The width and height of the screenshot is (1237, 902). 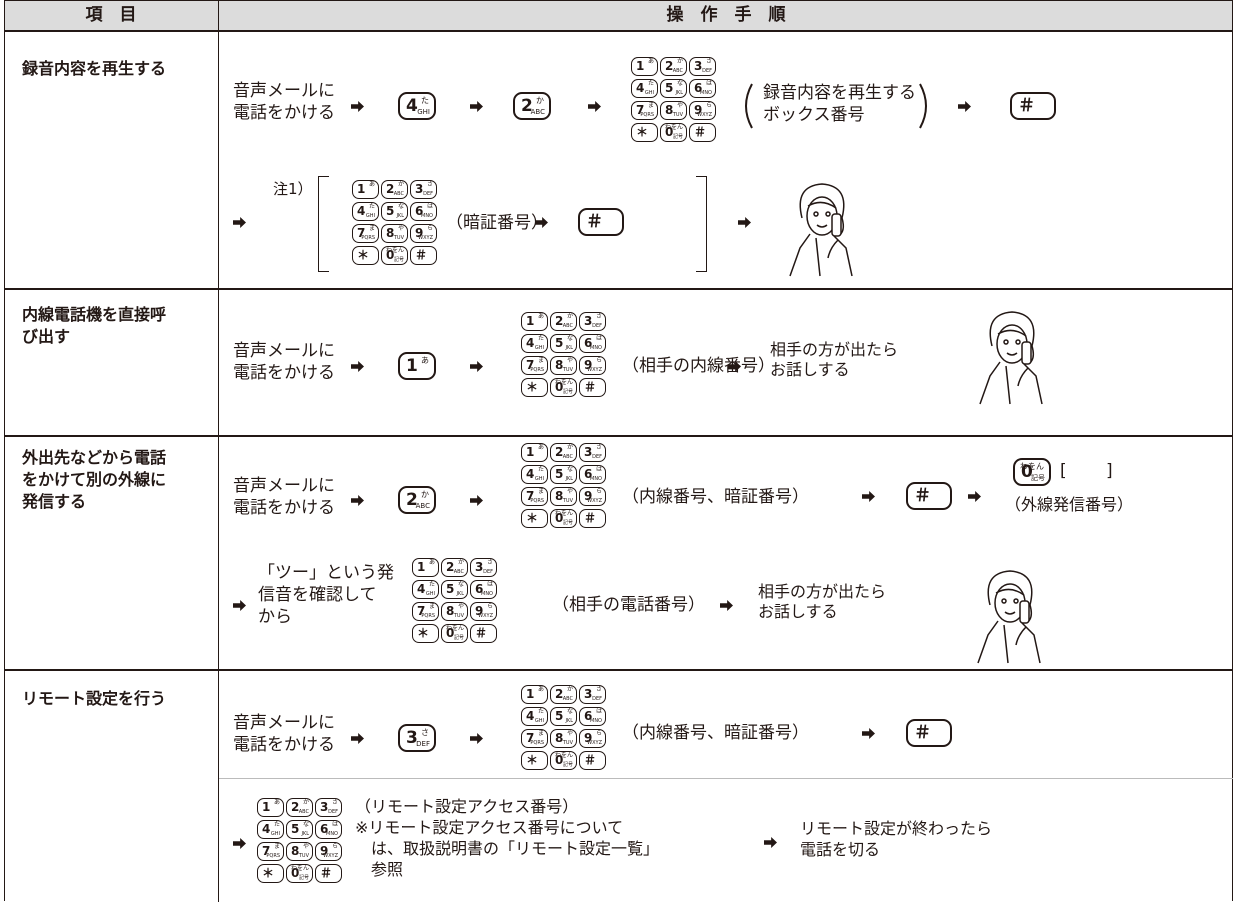 What do you see at coordinates (588, 694) in the screenshot?
I see `key-digit: 3` at bounding box center [588, 694].